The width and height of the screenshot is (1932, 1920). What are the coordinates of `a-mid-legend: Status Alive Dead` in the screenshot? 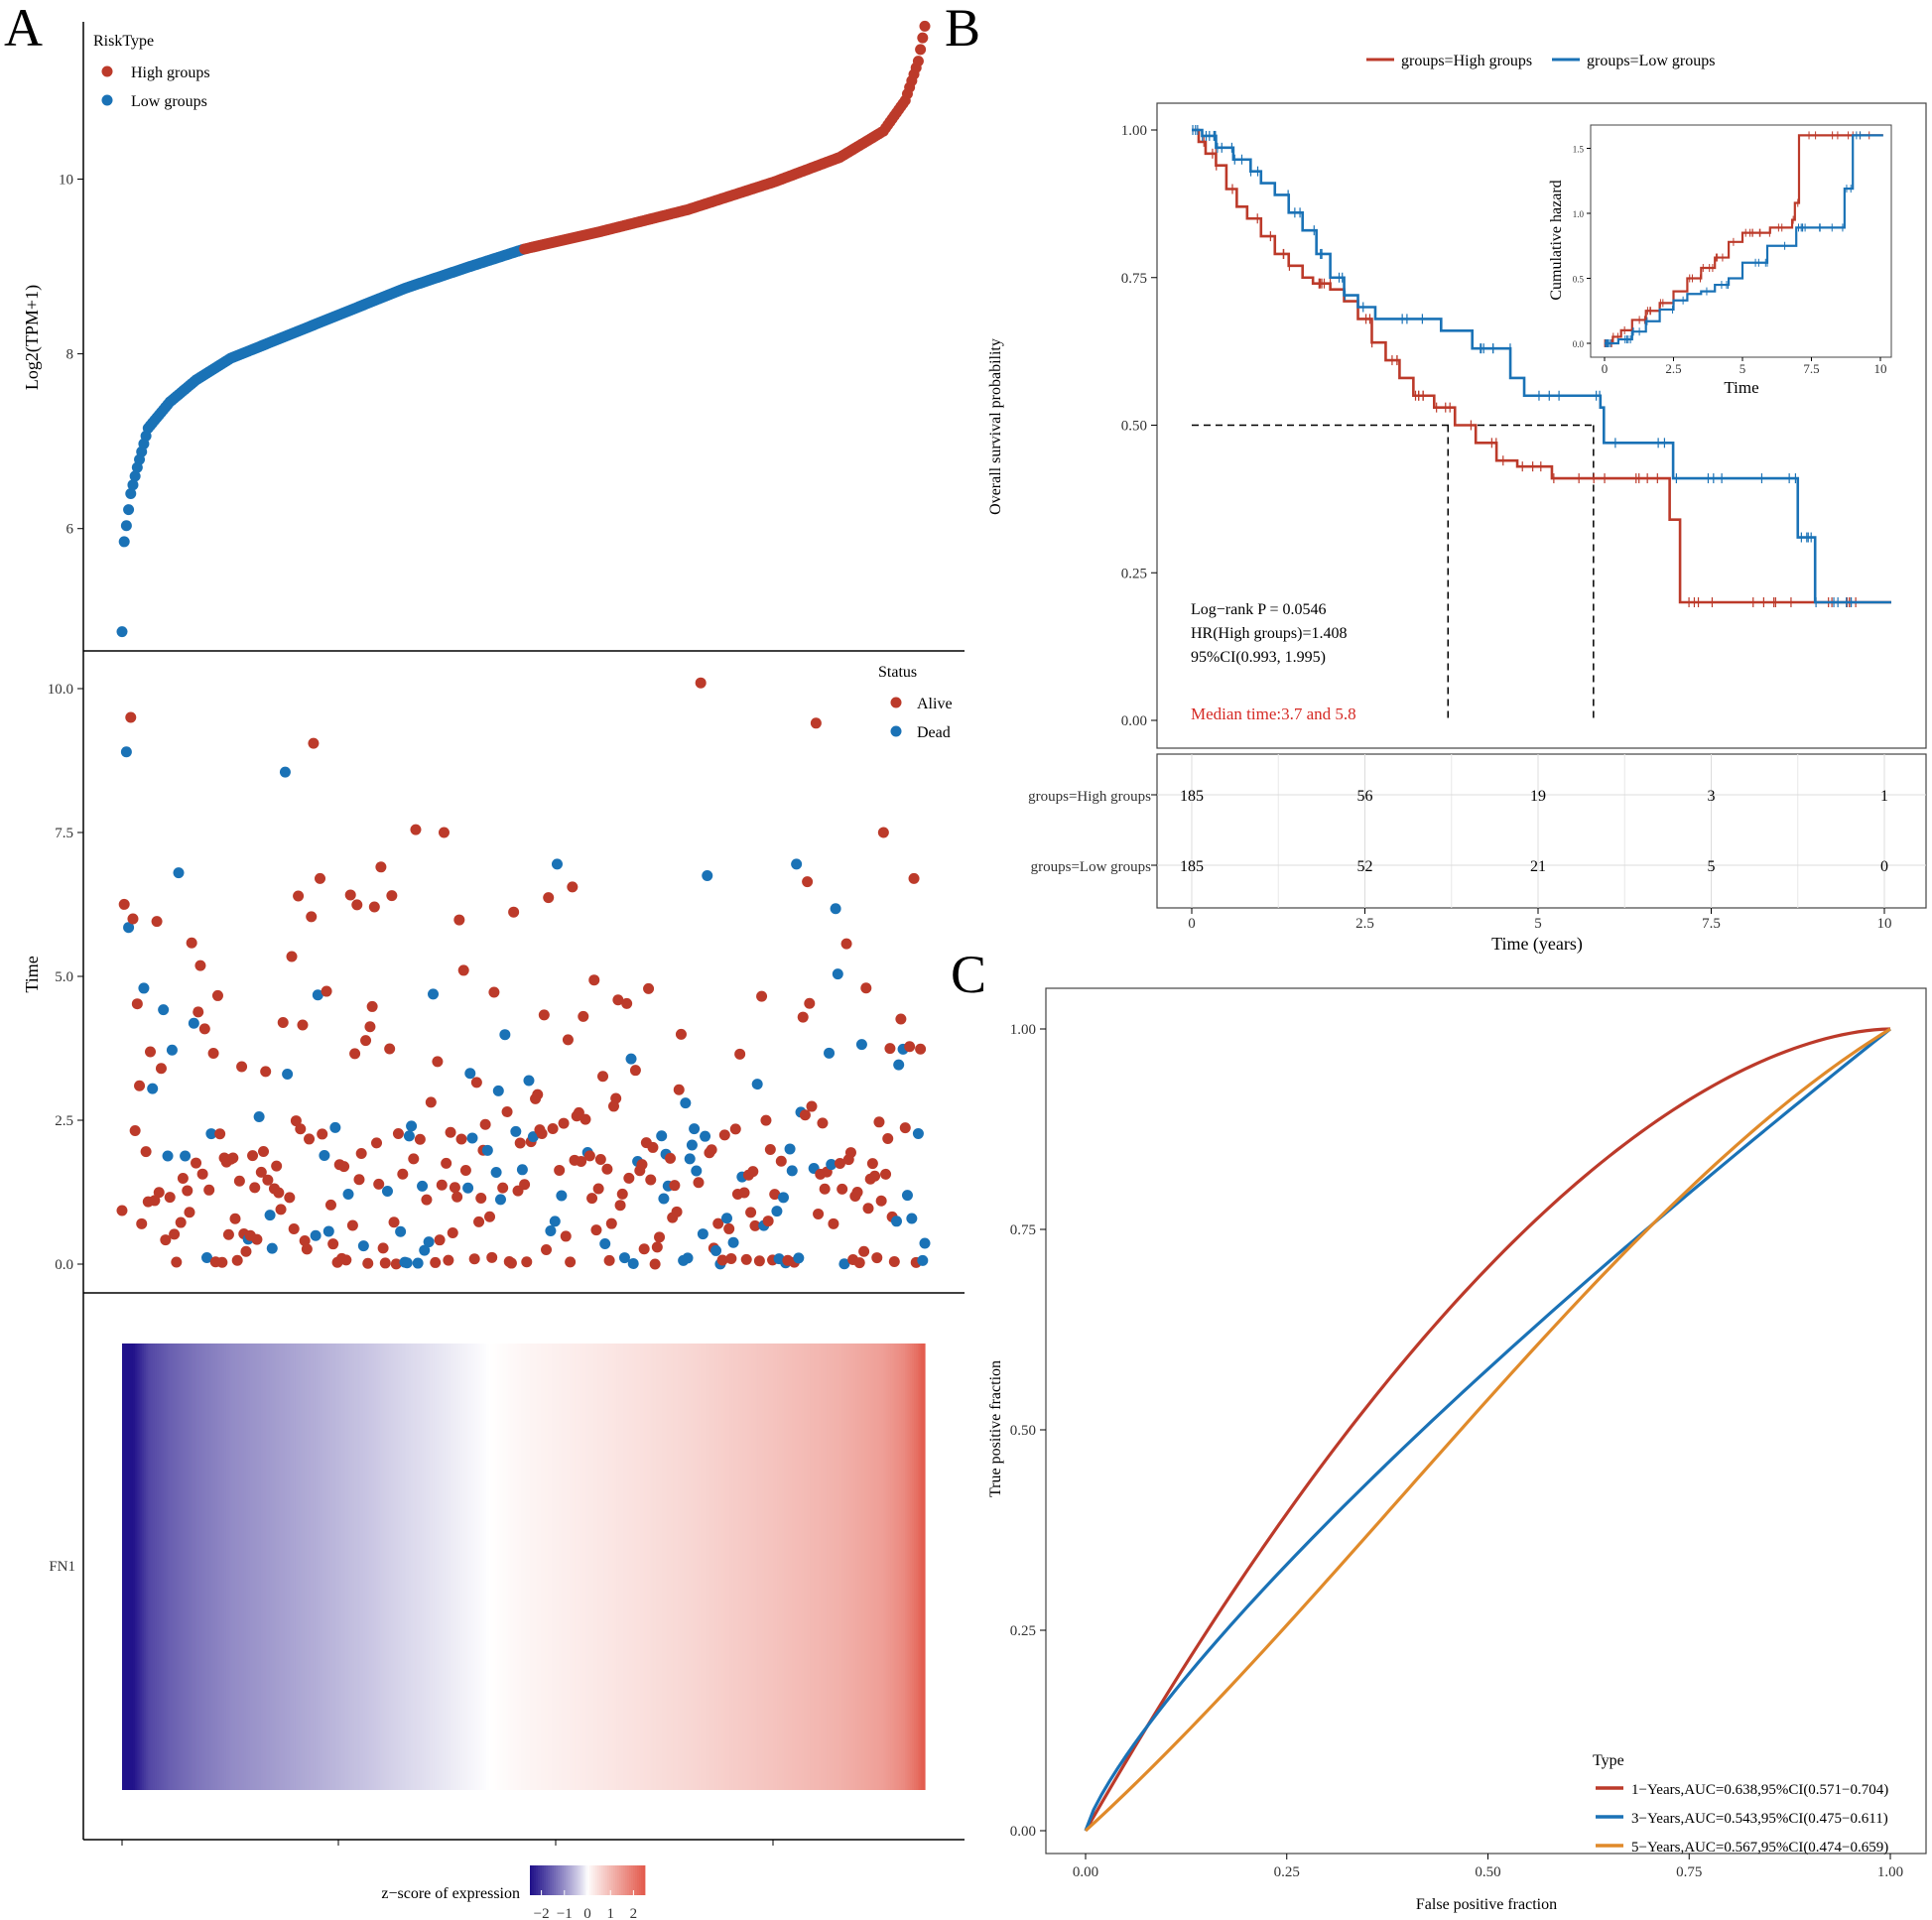 It's located at (916, 702).